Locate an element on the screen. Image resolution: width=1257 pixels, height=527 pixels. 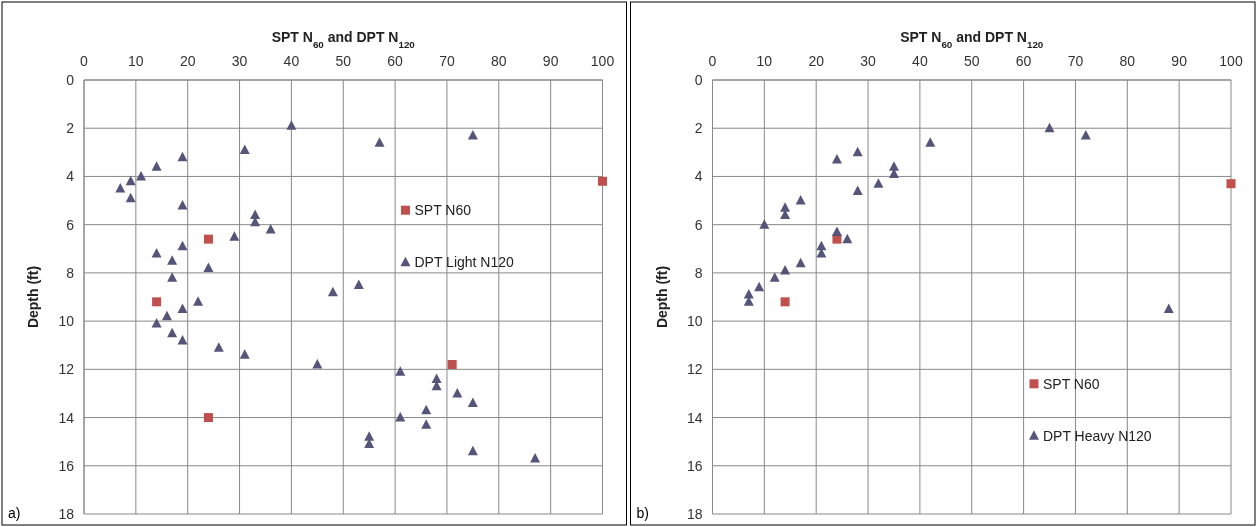
legend-label: DPT Heavy N120 is located at coordinates (1097, 435).